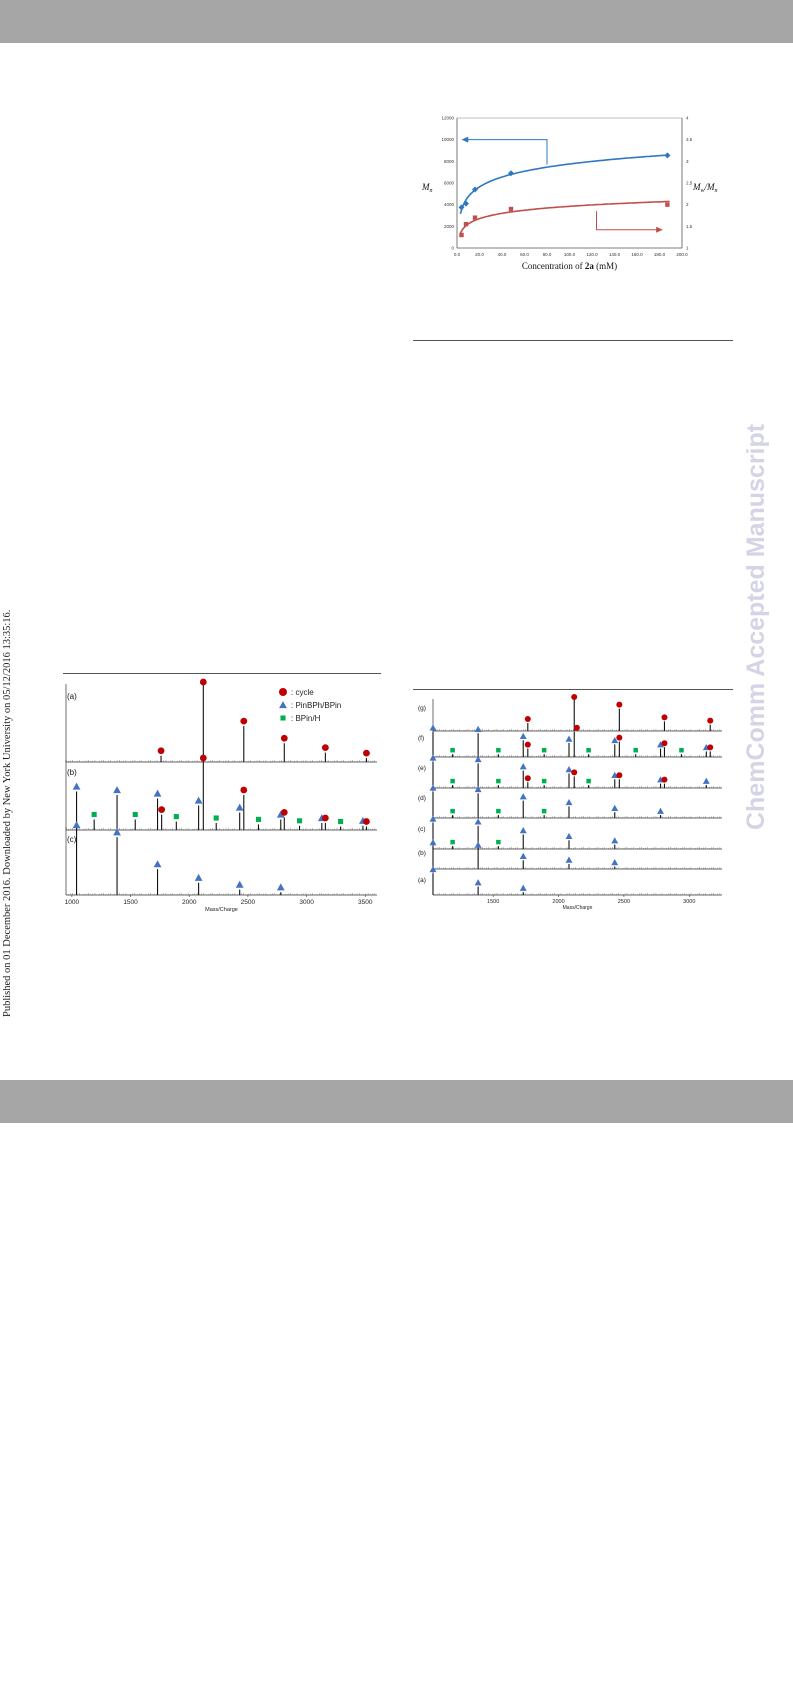 This screenshot has width=793, height=1707. Describe the element at coordinates (627, 221) in the screenshot. I see `right-axis-arrow` at that location.